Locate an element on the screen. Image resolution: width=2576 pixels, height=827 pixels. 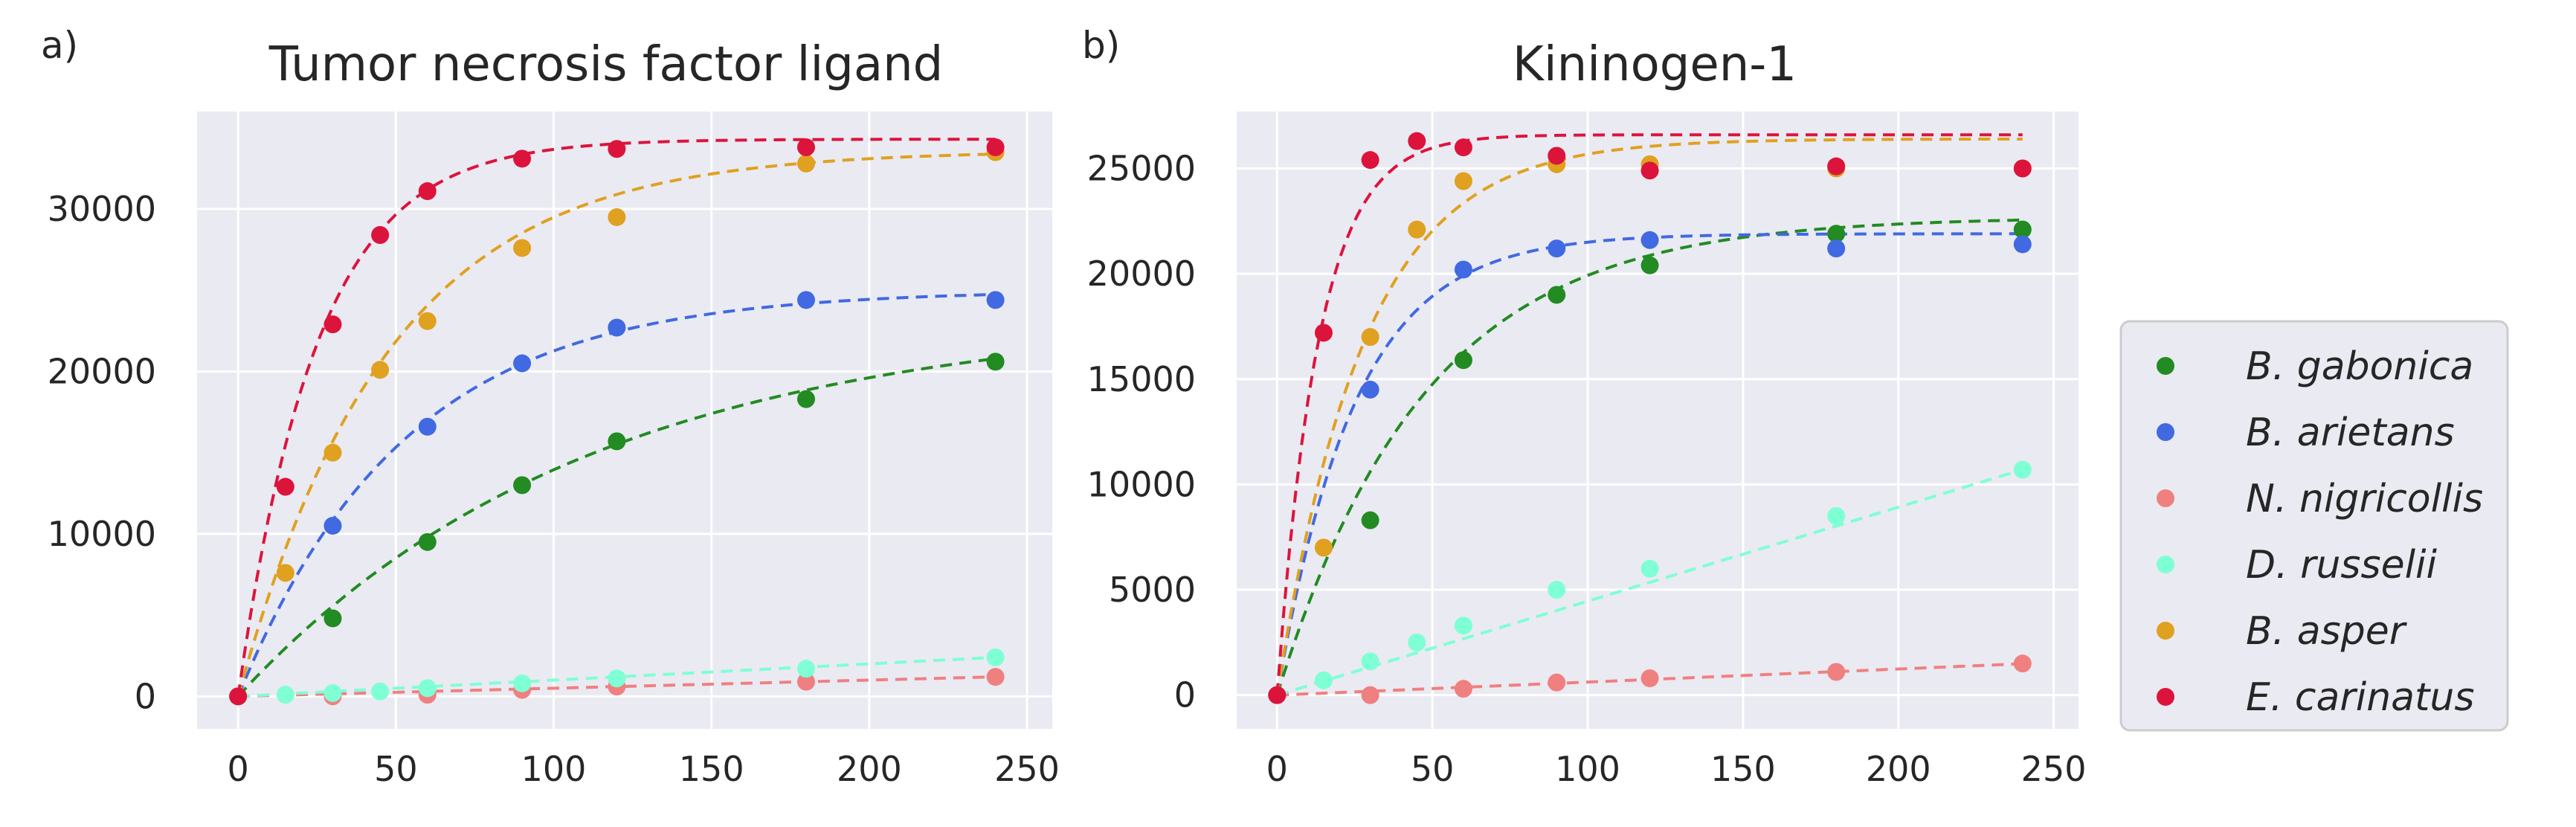
legend-label-n-nigricollis: N. nigricollis is located at coordinates (2364, 499).